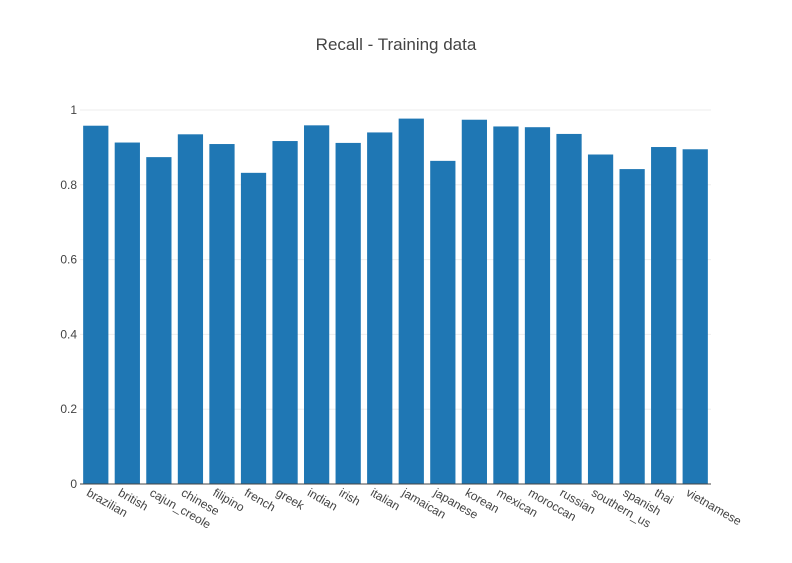 The image size is (792, 563). What do you see at coordinates (350, 496) in the screenshot?
I see `x-tick-label: irish` at bounding box center [350, 496].